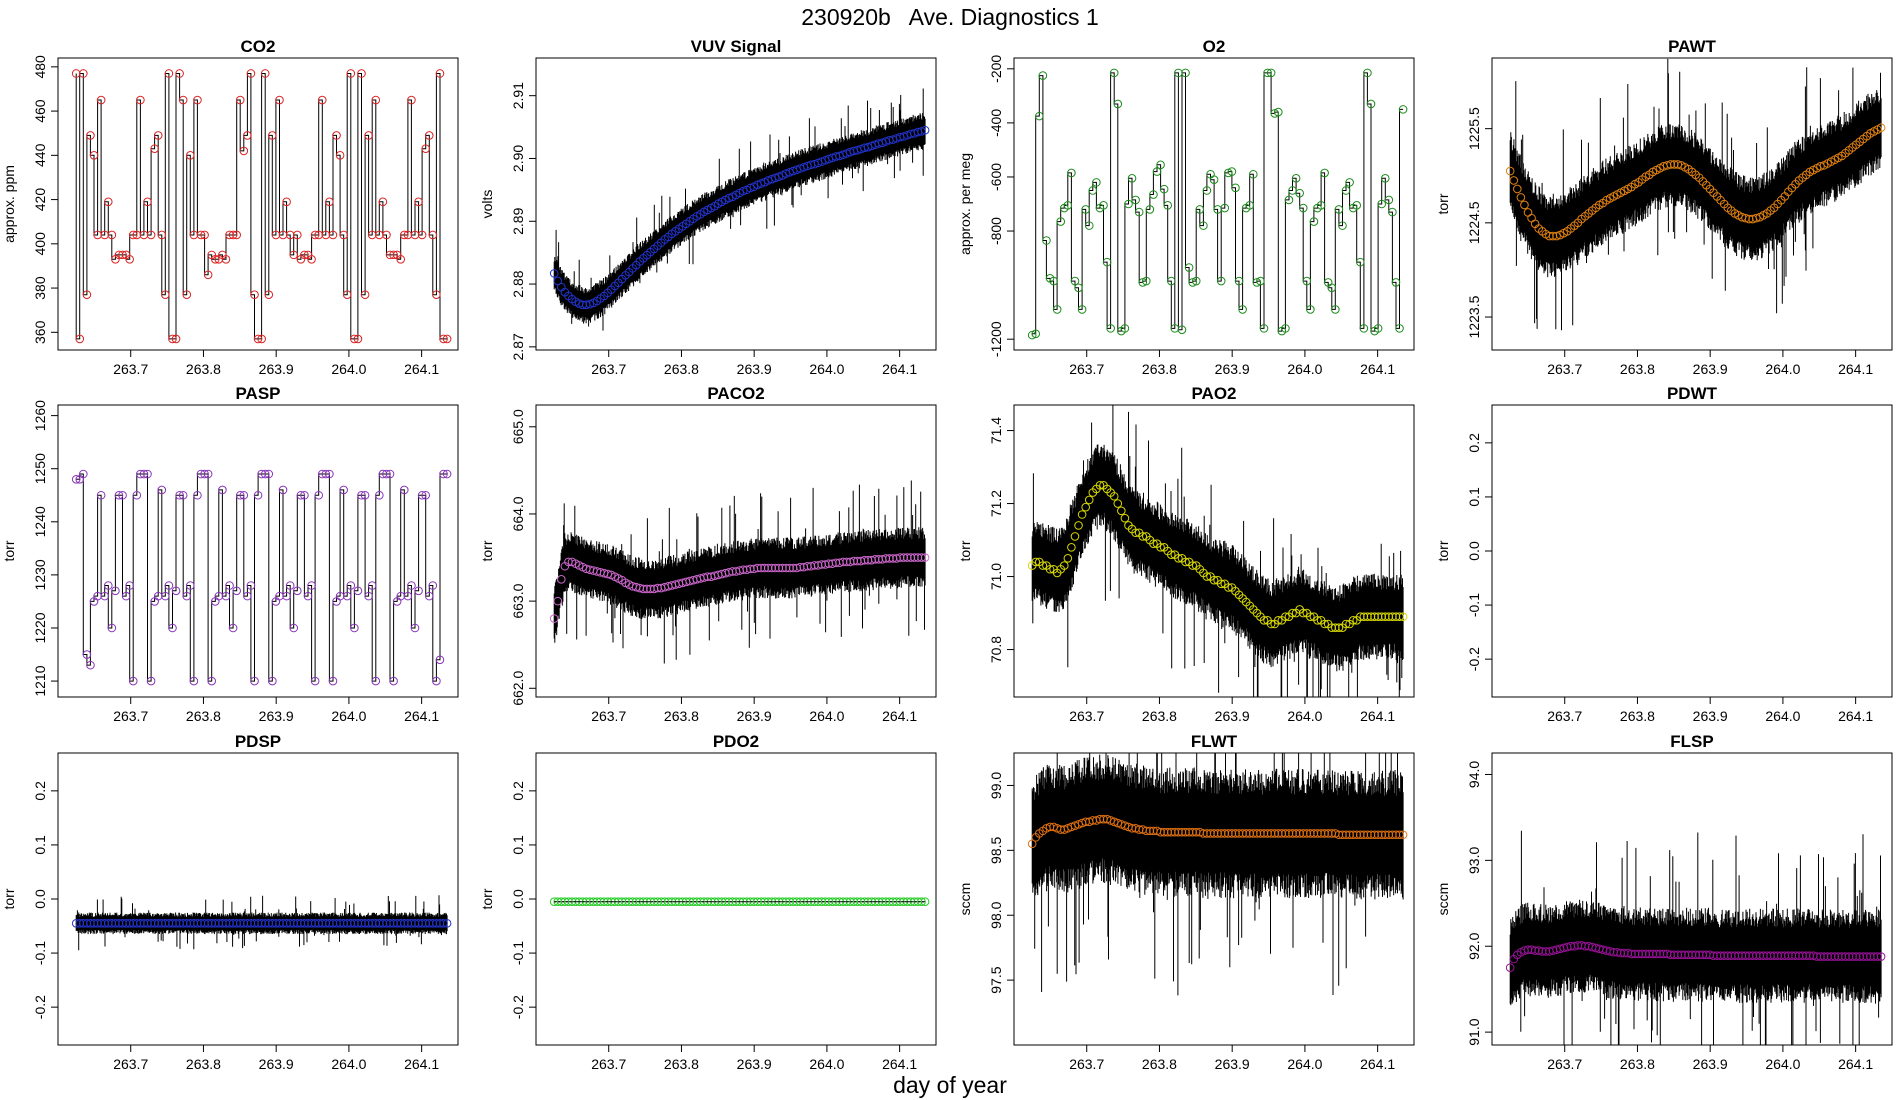  Describe the element at coordinates (1474, 222) in the screenshot. I see `y-tick-label: 1224.5` at that location.